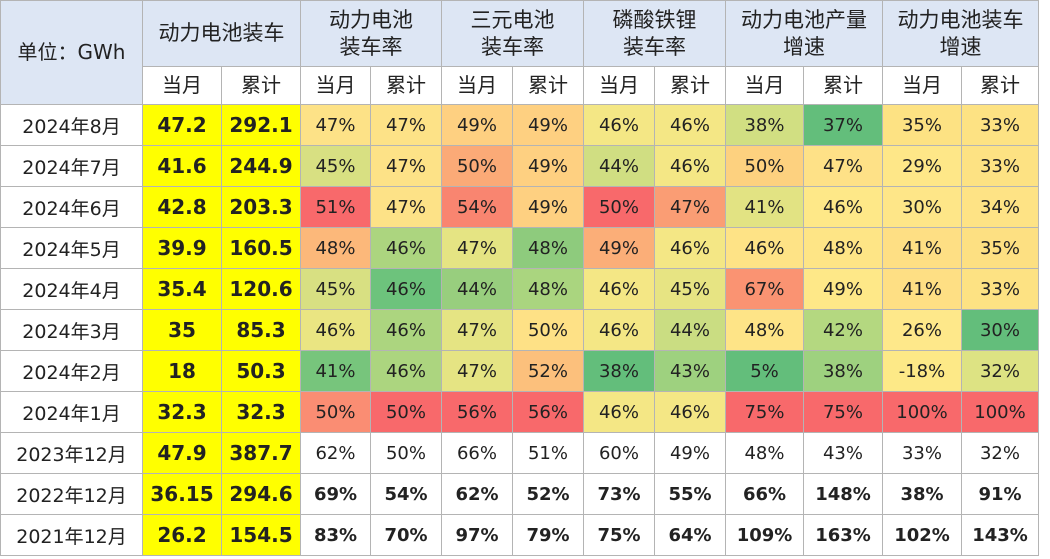 The height and width of the screenshot is (559, 1050). What do you see at coordinates (71, 52) in the screenshot?
I see `unit-label: 单位：GWh` at bounding box center [71, 52].